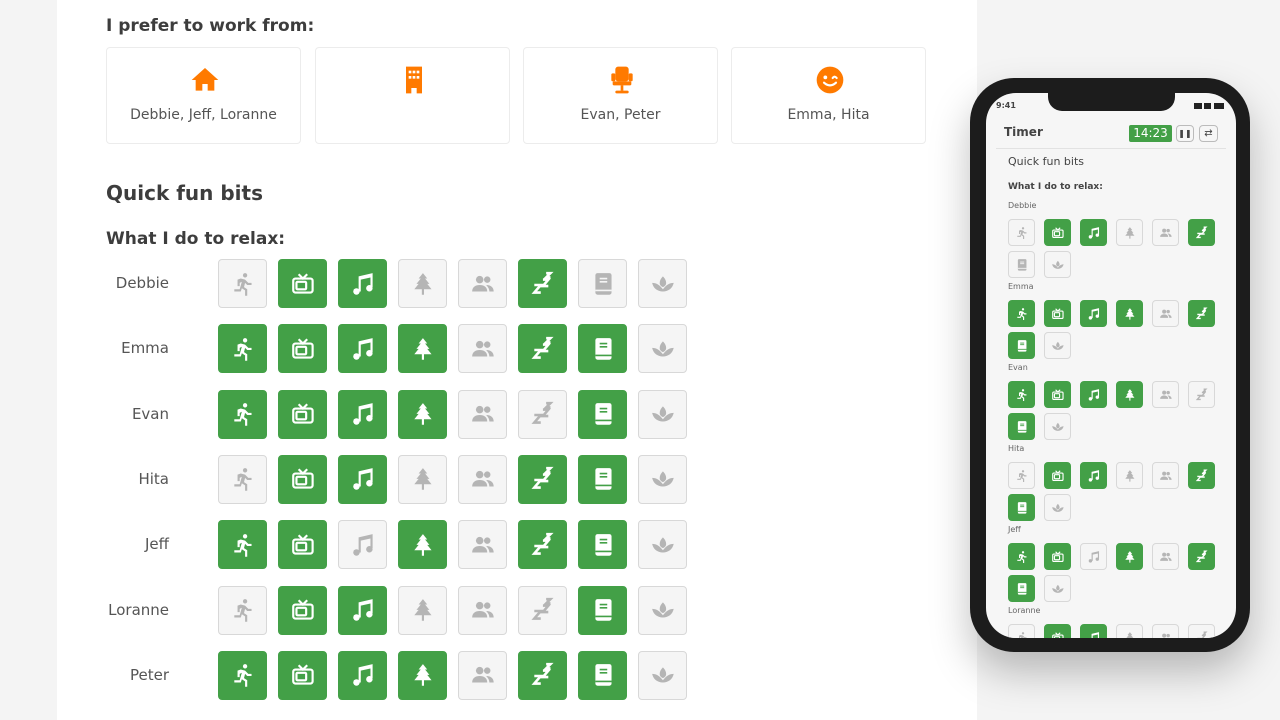  I want to click on work-location-card, so click(412, 95).